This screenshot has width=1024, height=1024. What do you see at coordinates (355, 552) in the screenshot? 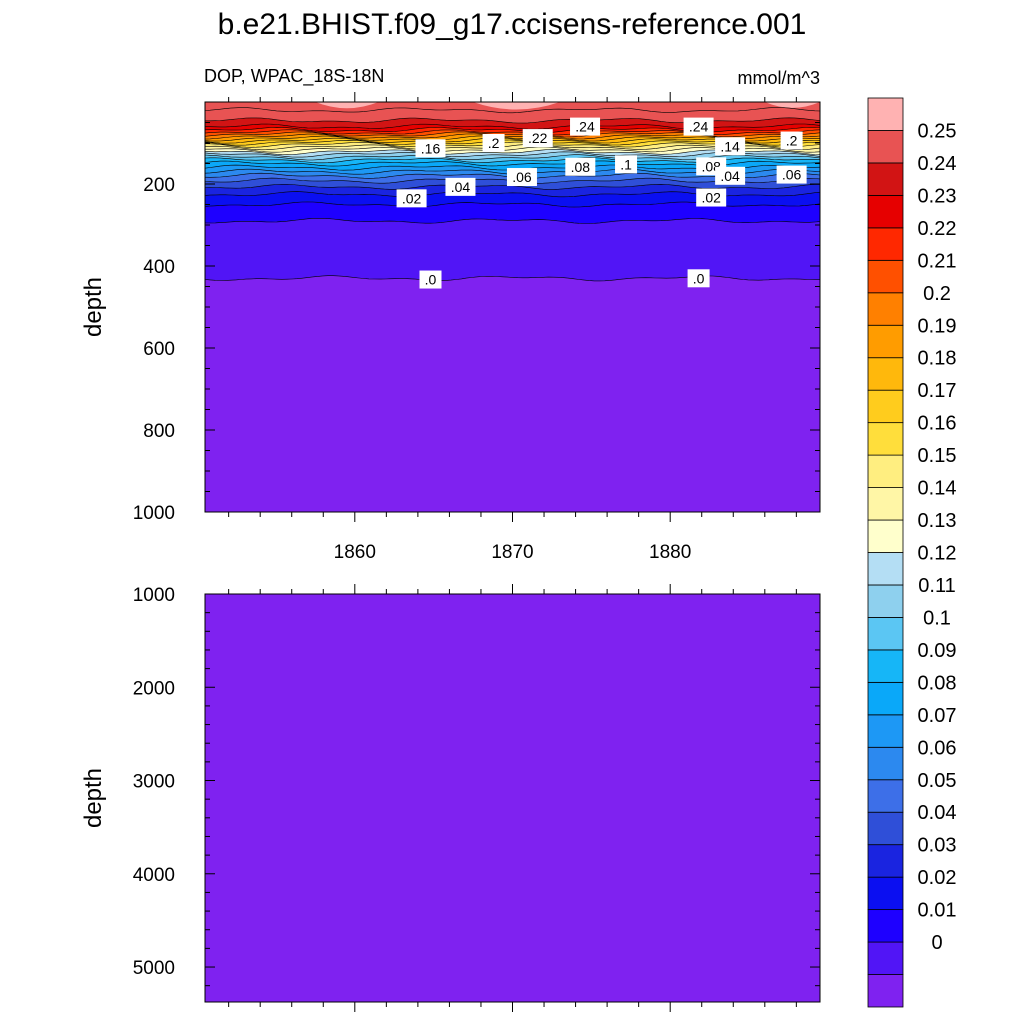
I see `x-tick-label: 1860` at bounding box center [355, 552].